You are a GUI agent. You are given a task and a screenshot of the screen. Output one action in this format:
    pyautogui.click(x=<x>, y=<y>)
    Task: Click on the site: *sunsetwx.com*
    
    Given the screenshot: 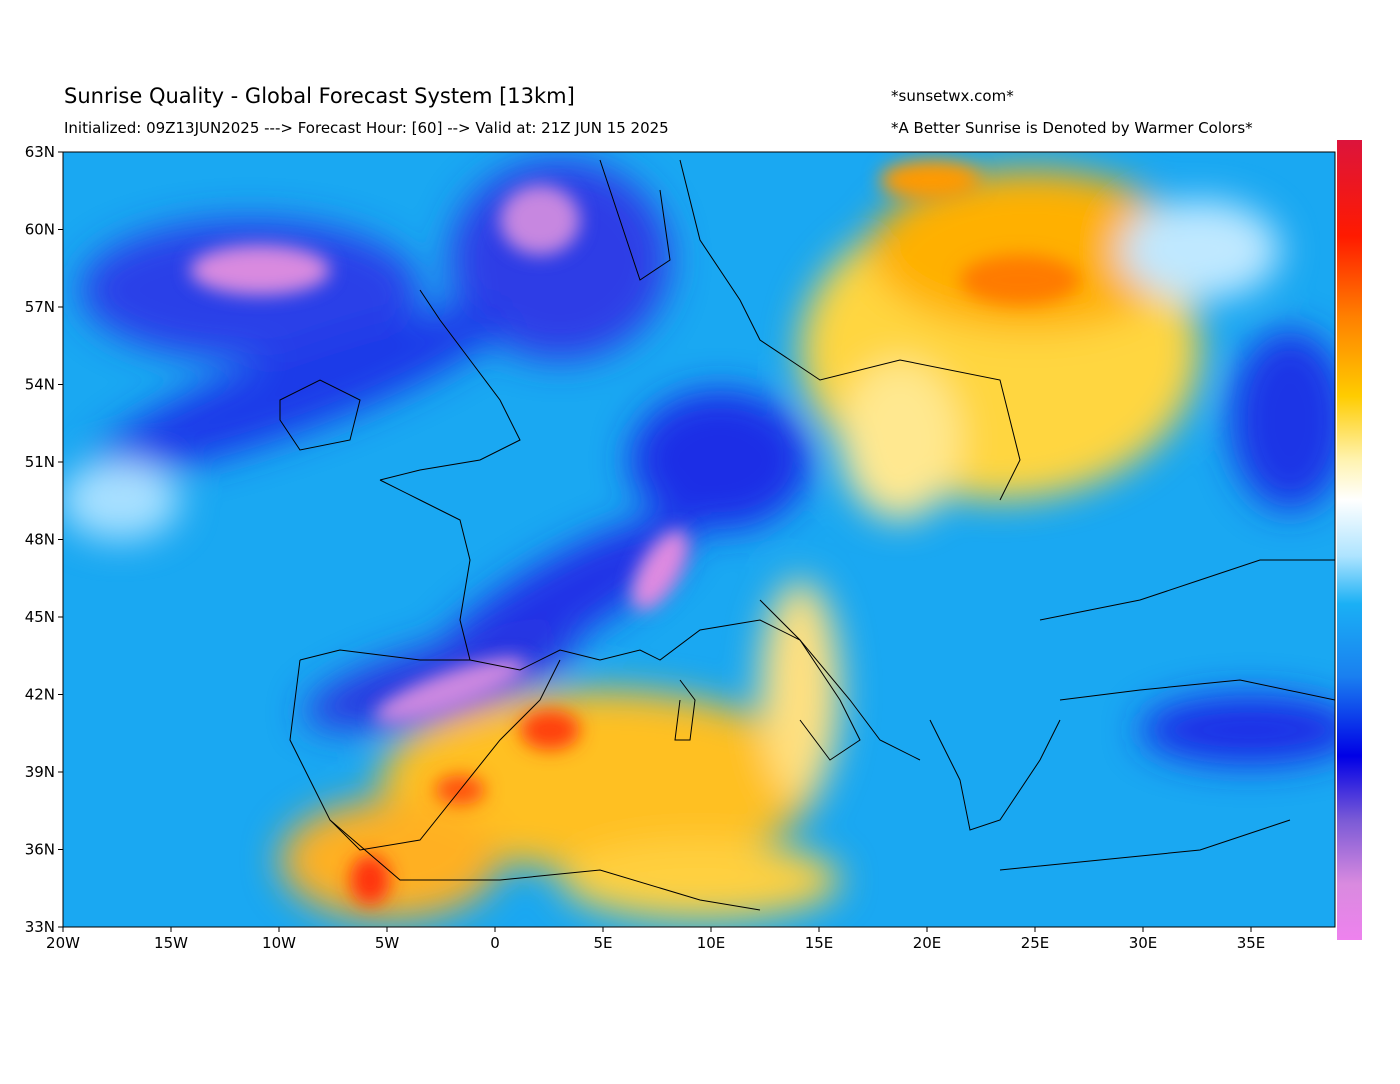 What is the action you would take?
    pyautogui.click(x=952, y=96)
    